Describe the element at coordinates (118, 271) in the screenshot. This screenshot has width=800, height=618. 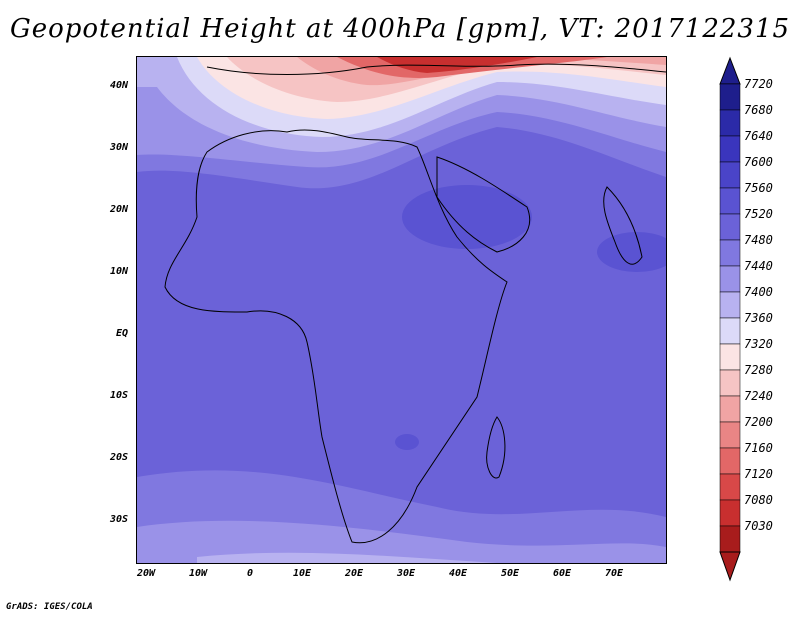
I see `lat-label-10n: 10N` at that location.